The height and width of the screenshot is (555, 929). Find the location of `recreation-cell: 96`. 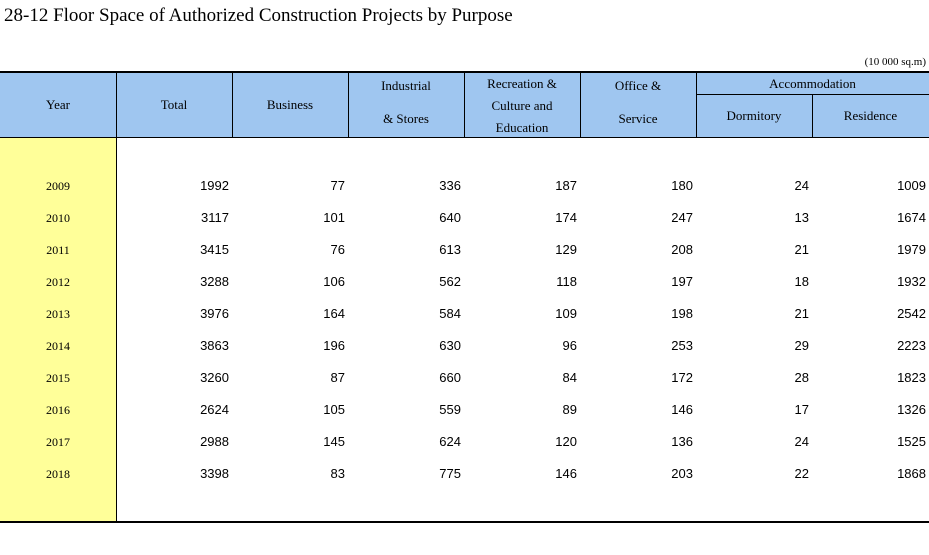

recreation-cell: 96 is located at coordinates (569, 345).